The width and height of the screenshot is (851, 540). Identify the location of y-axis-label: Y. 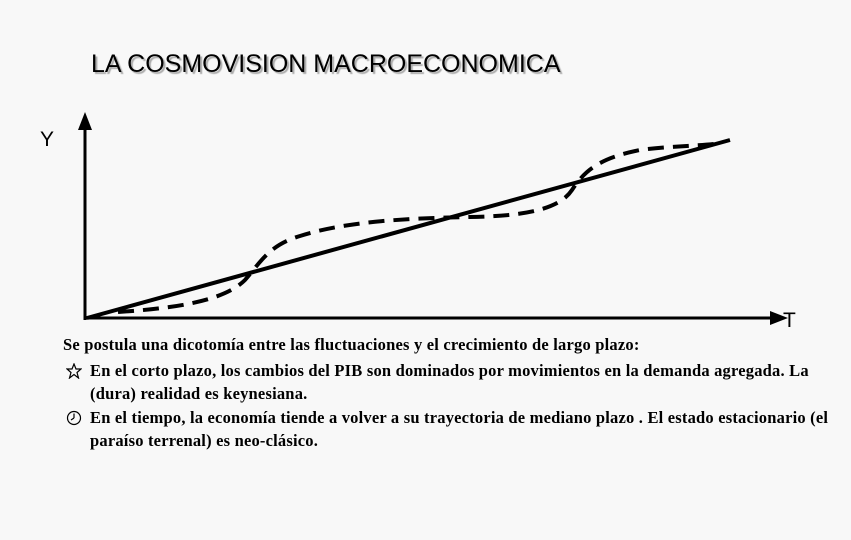
(47, 139).